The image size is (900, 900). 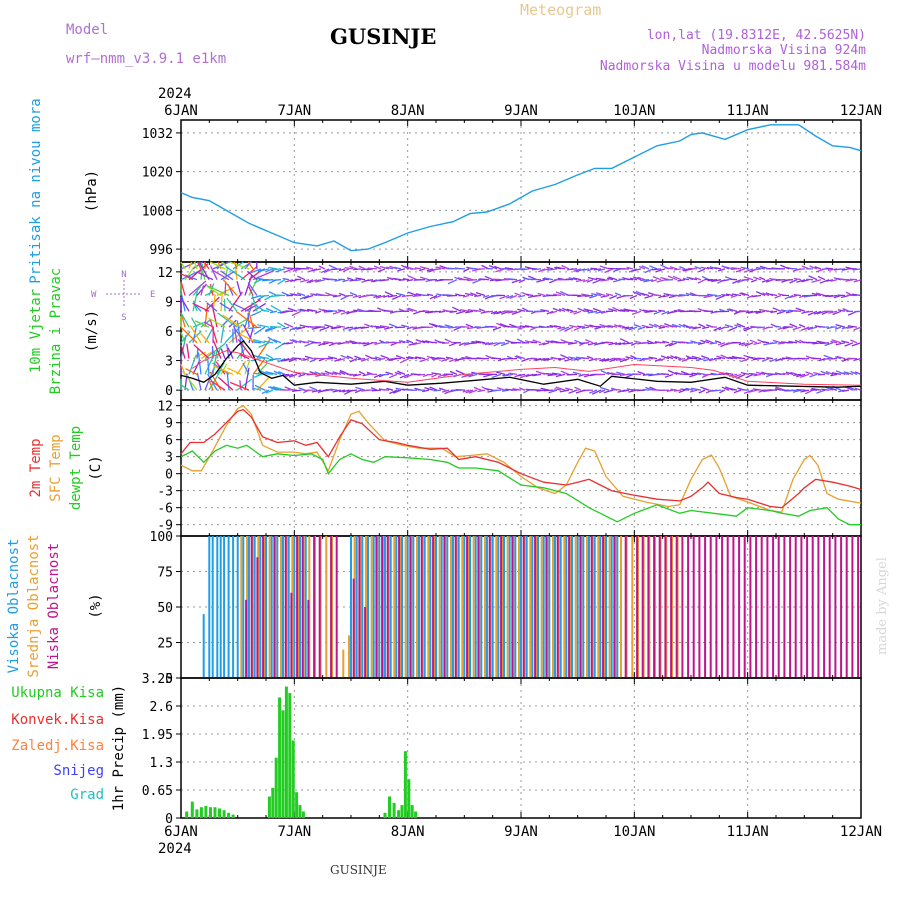 I want to click on temp-side-label-sfc: SFC Temp, so click(x=56, y=467).